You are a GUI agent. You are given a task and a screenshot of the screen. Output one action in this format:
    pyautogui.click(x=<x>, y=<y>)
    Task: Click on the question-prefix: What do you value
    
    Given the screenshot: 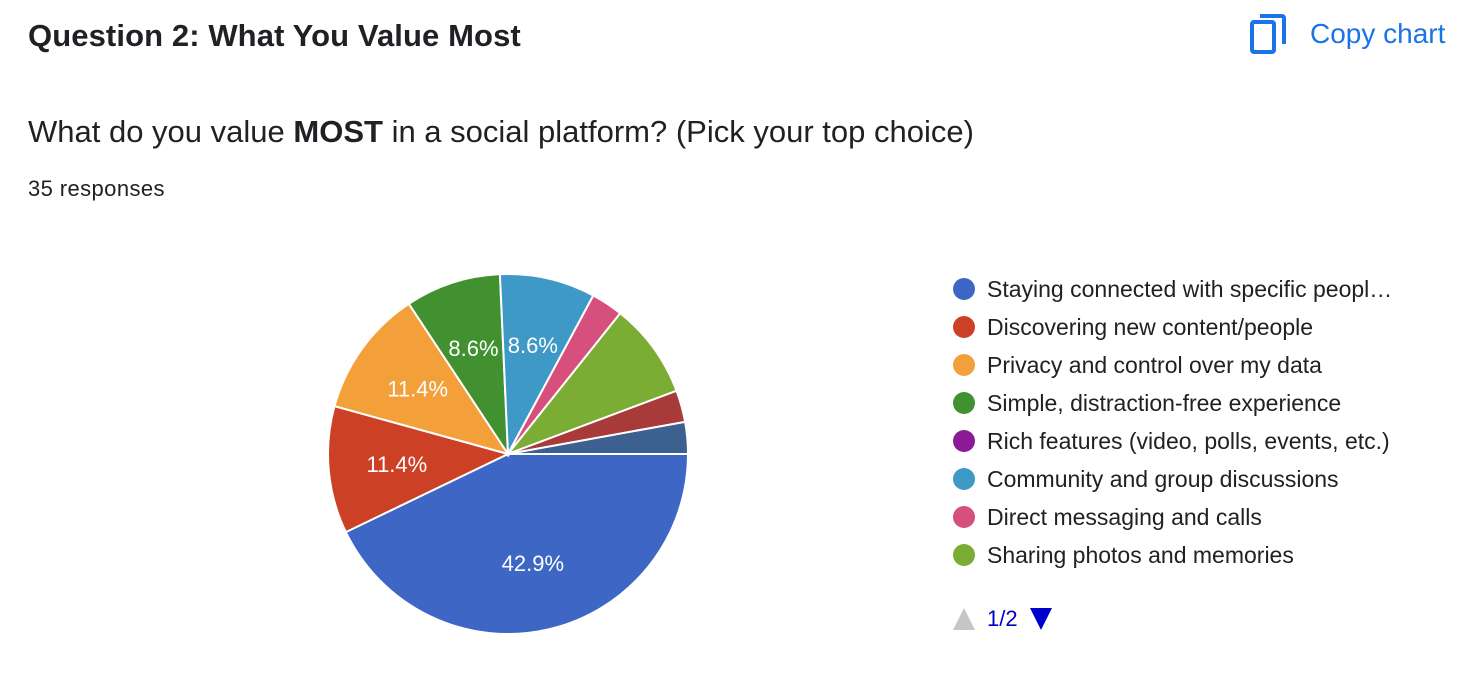 What is the action you would take?
    pyautogui.click(x=161, y=131)
    